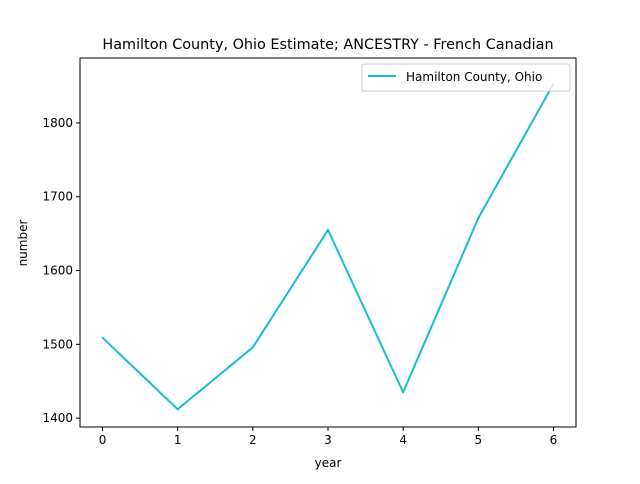 This screenshot has height=484, width=640. What do you see at coordinates (474, 77) in the screenshot?
I see `legend-label: Hamilton County, Ohio` at bounding box center [474, 77].